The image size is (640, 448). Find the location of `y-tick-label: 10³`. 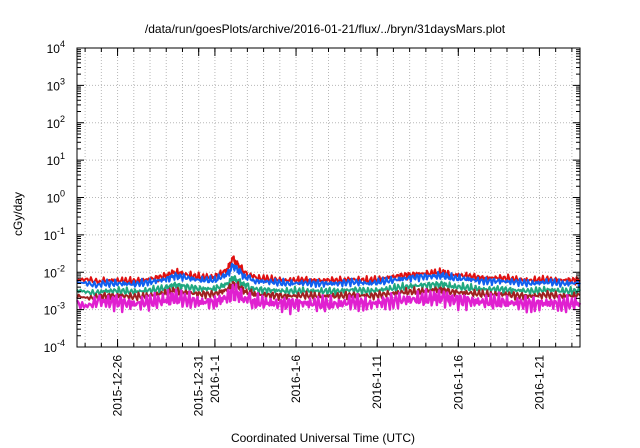

y-tick-label: 10³ is located at coordinates (56, 84).